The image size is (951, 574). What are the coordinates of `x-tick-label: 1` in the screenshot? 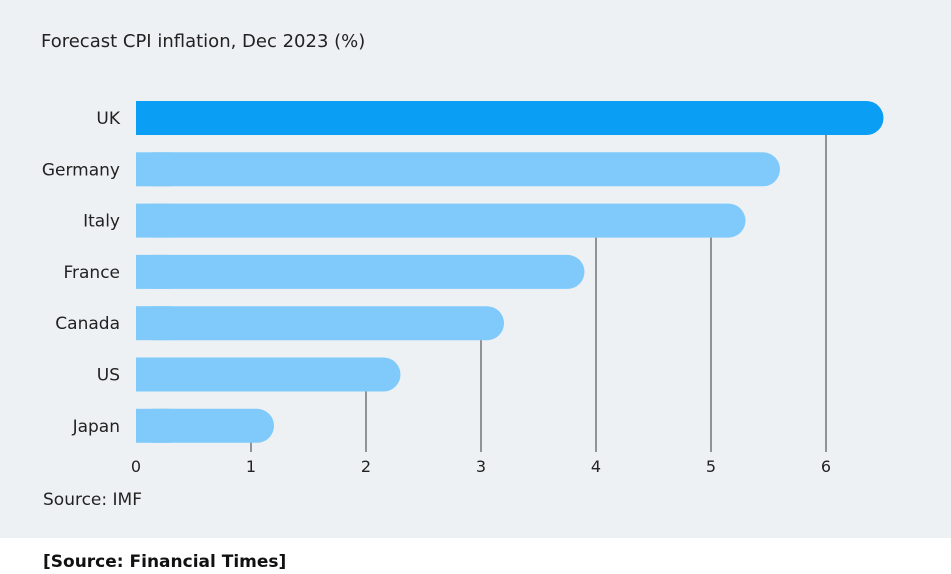 It's located at (251, 466).